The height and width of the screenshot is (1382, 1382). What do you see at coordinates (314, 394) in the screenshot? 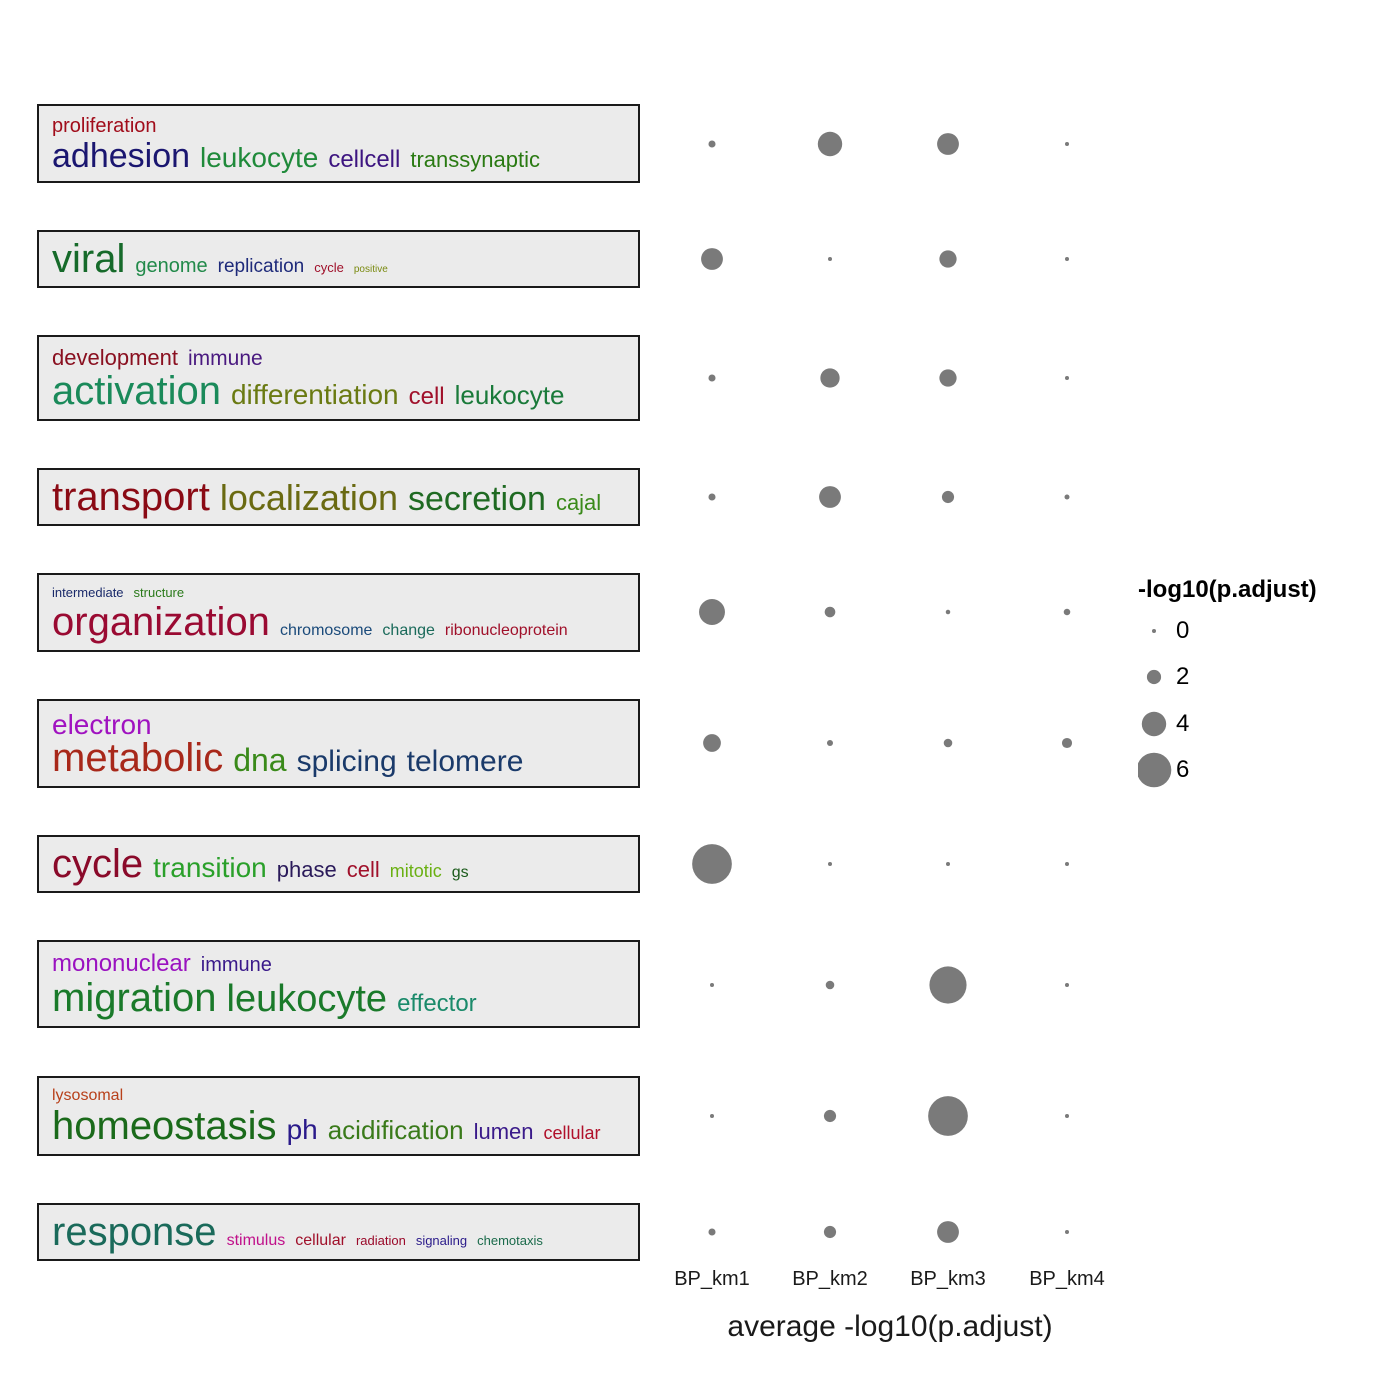
I see `cloud-word: differentiation` at bounding box center [314, 394].